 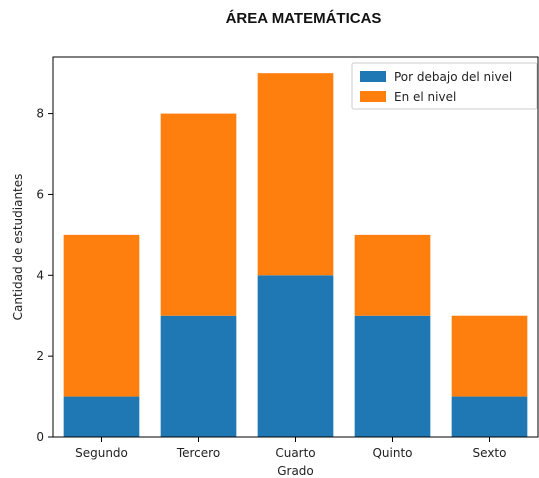 I want to click on y-axis-label: Cantidad de estudiantes, so click(x=18, y=247).